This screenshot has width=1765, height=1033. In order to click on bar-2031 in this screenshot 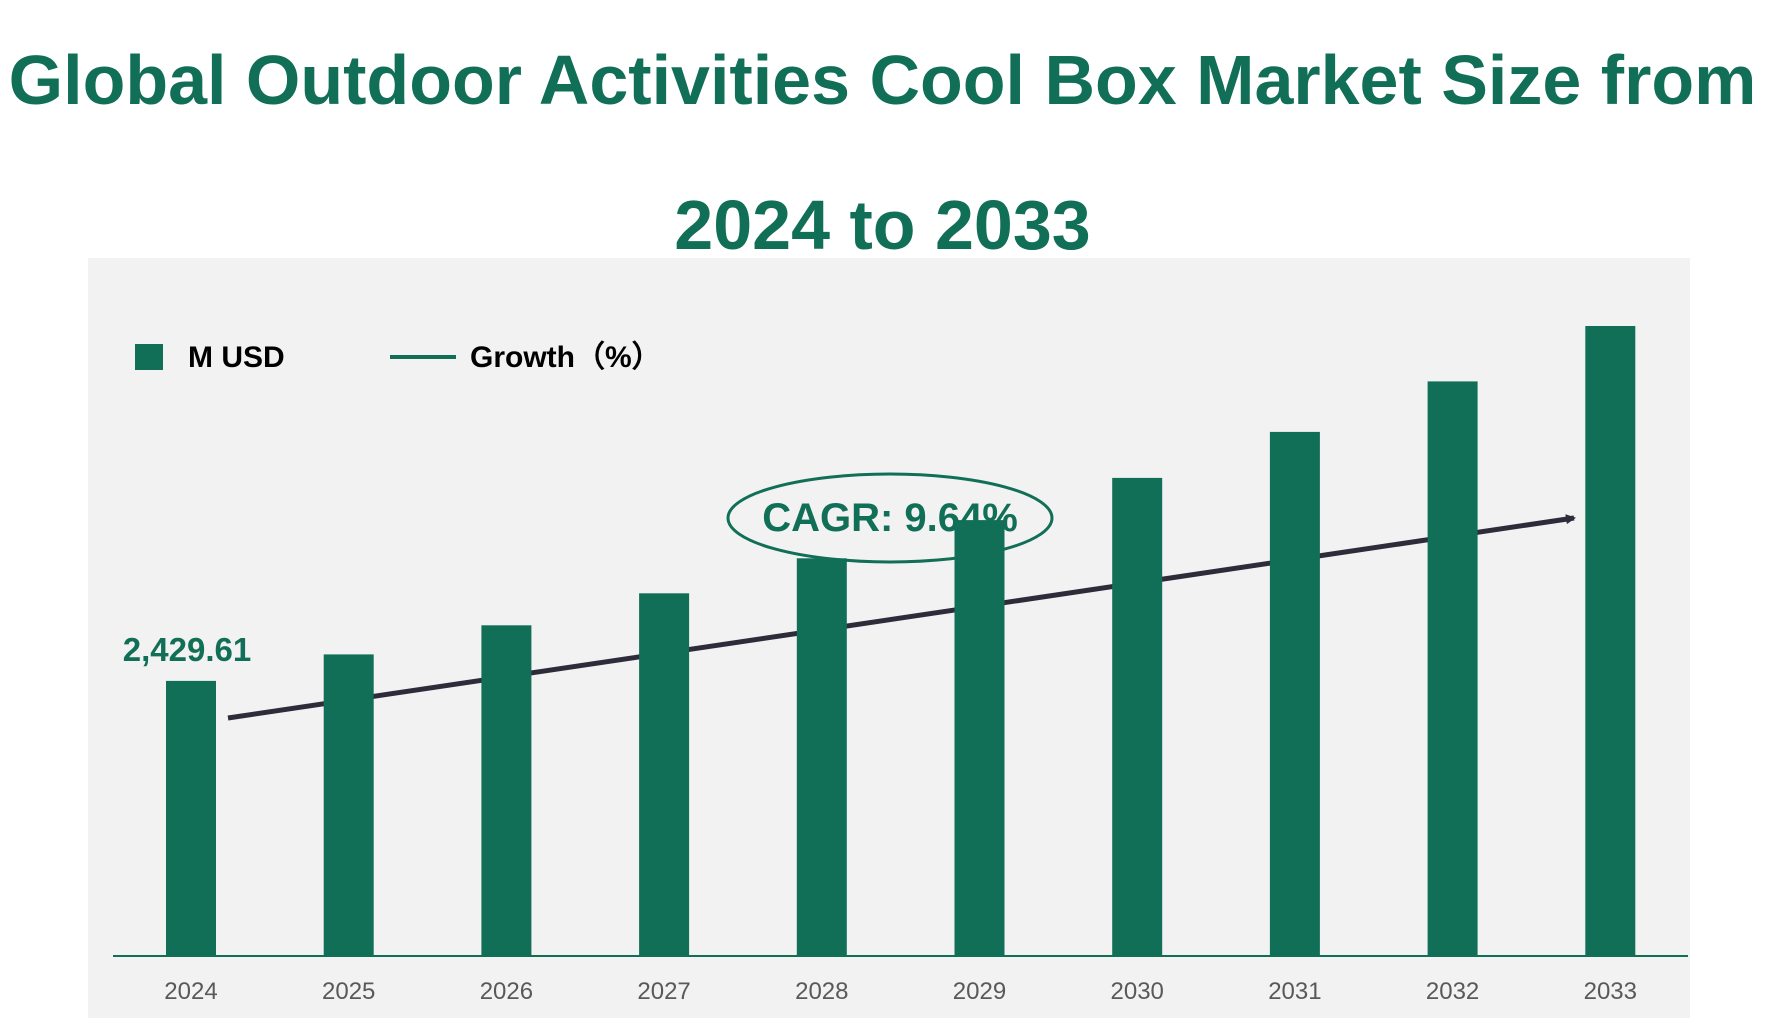, I will do `click(1294, 693)`.